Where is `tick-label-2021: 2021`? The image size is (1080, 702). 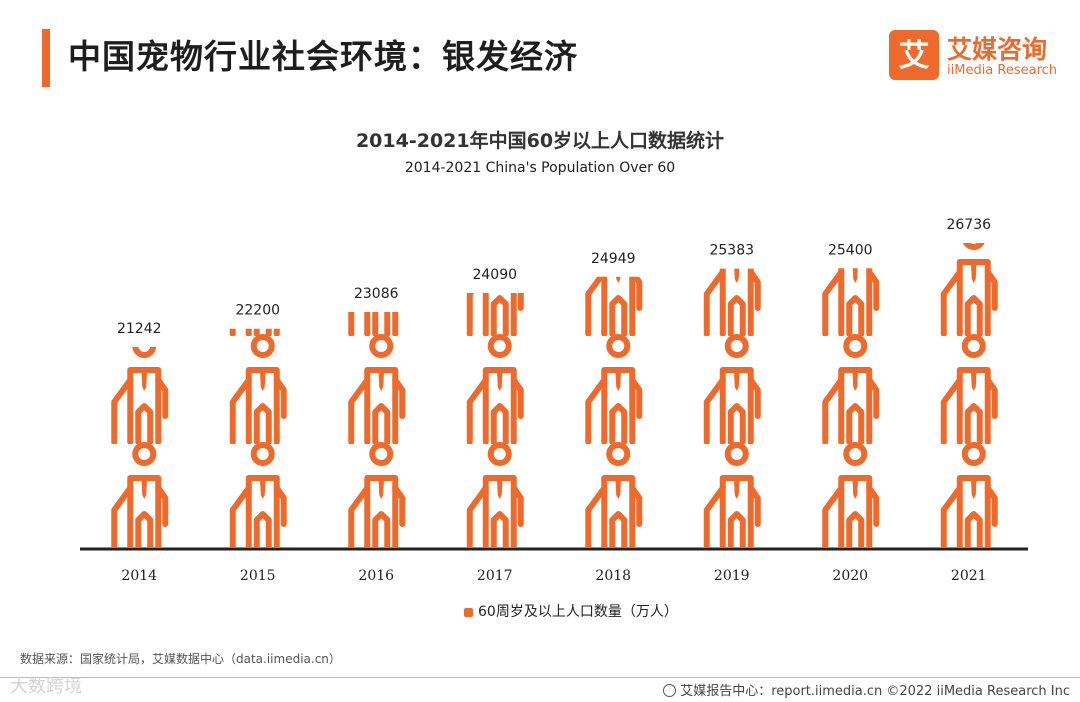
tick-label-2021: 2021 is located at coordinates (969, 576).